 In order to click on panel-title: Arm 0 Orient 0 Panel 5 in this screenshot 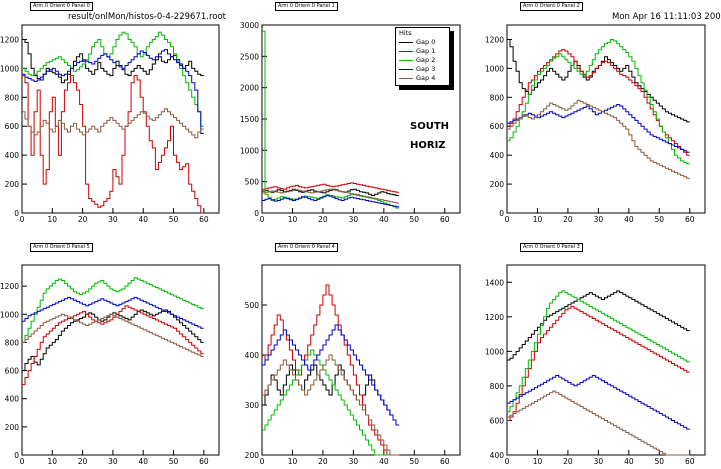, I will do `click(61, 247)`.